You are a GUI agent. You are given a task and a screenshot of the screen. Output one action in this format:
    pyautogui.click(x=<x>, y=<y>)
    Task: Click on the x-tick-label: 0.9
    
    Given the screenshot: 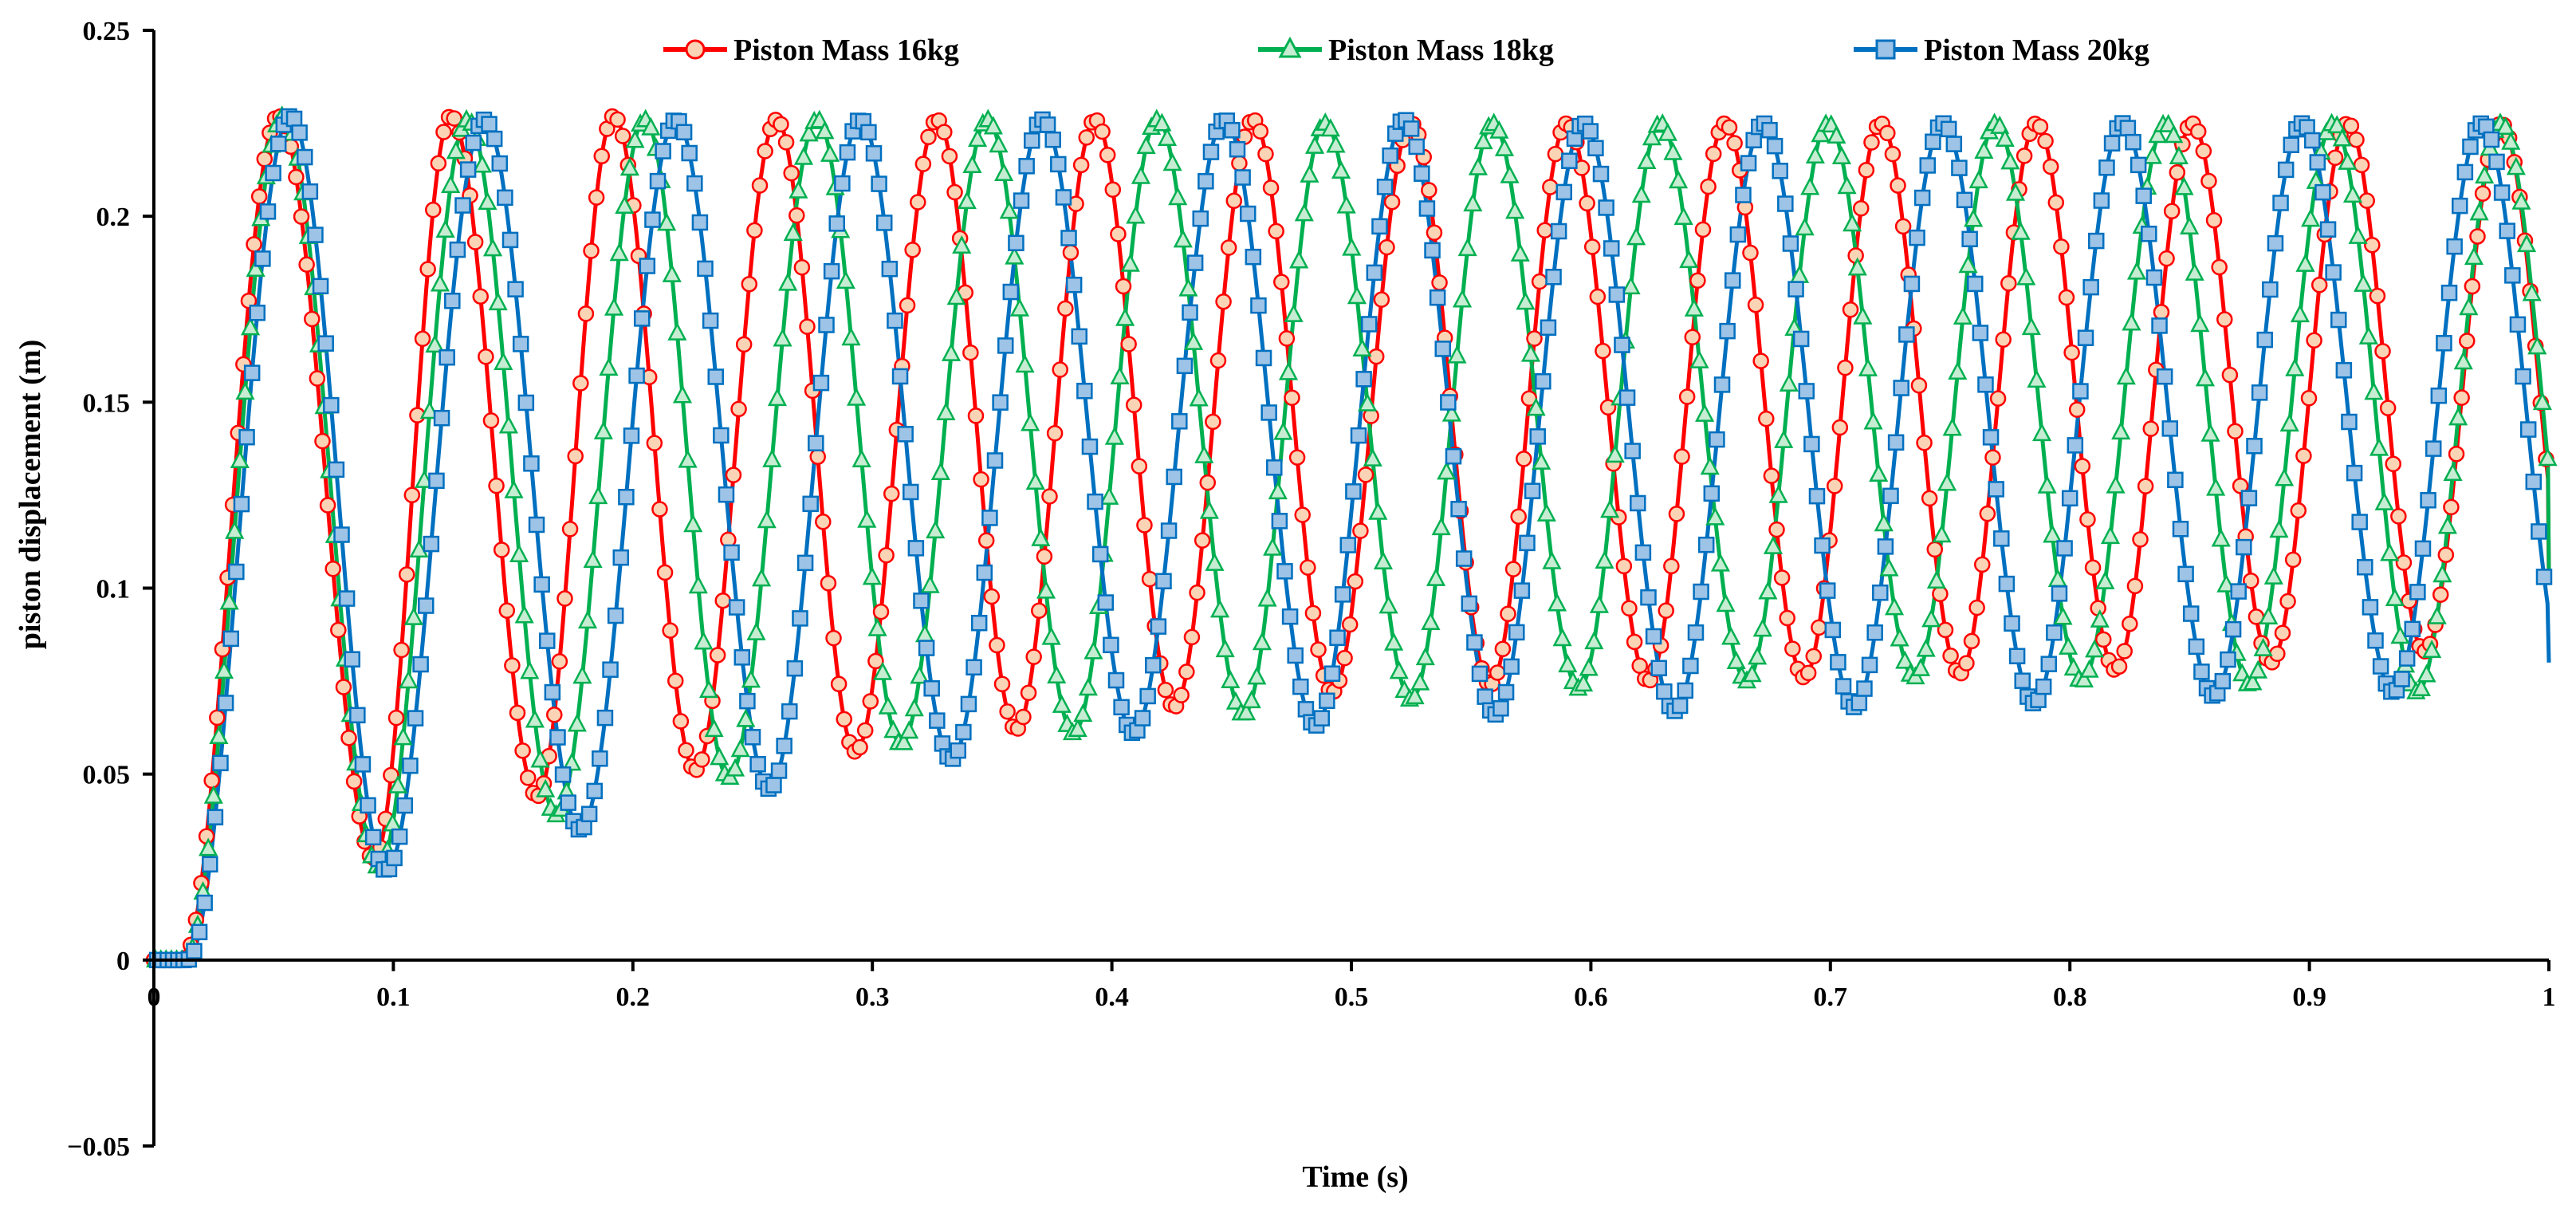 What is the action you would take?
    pyautogui.click(x=2309, y=997)
    